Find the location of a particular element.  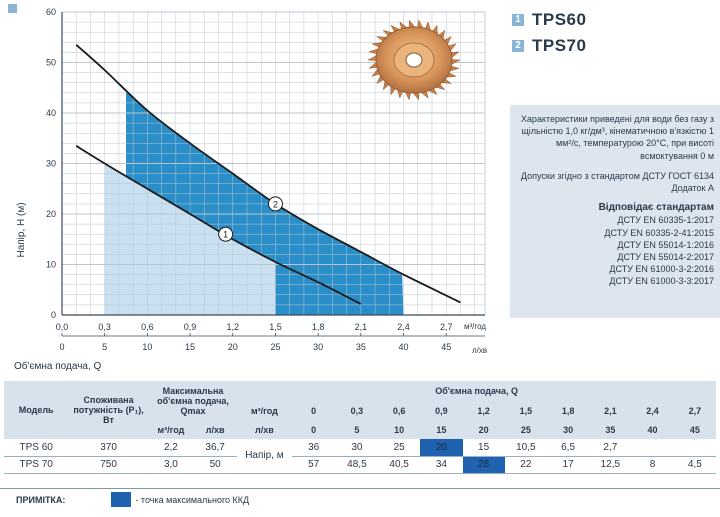

x-tick-label: 0,9 is located at coordinates (190, 327).